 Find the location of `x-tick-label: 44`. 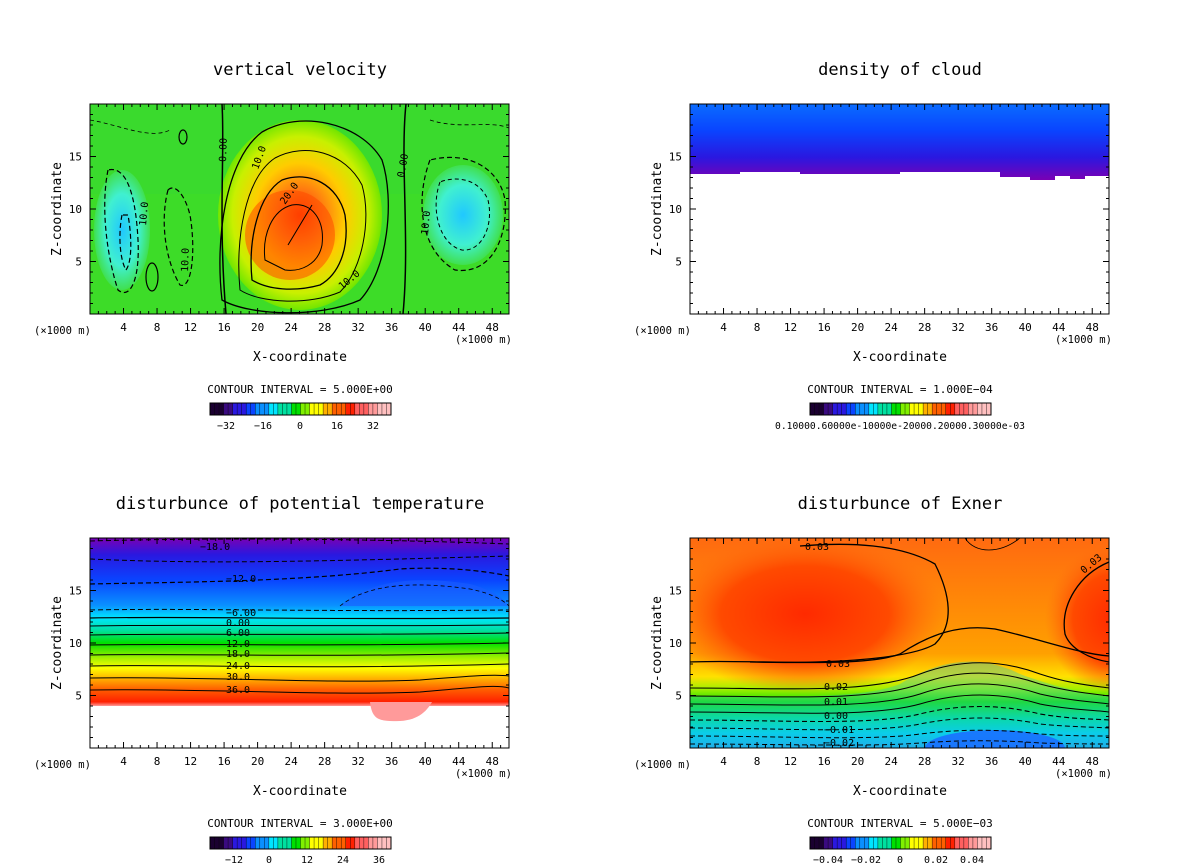

x-tick-label: 44 is located at coordinates (1059, 327).